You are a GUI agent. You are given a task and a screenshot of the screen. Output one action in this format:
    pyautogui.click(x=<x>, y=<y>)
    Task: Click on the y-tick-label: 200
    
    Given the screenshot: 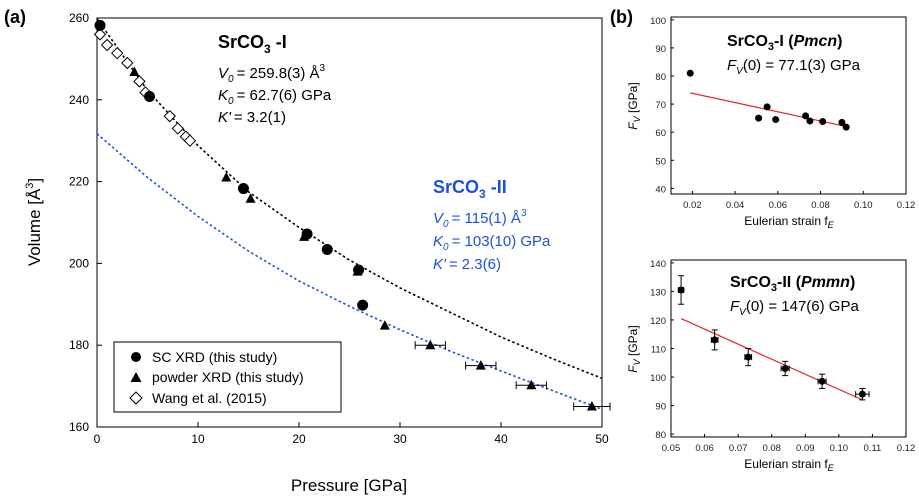 What is the action you would take?
    pyautogui.click(x=79, y=263)
    